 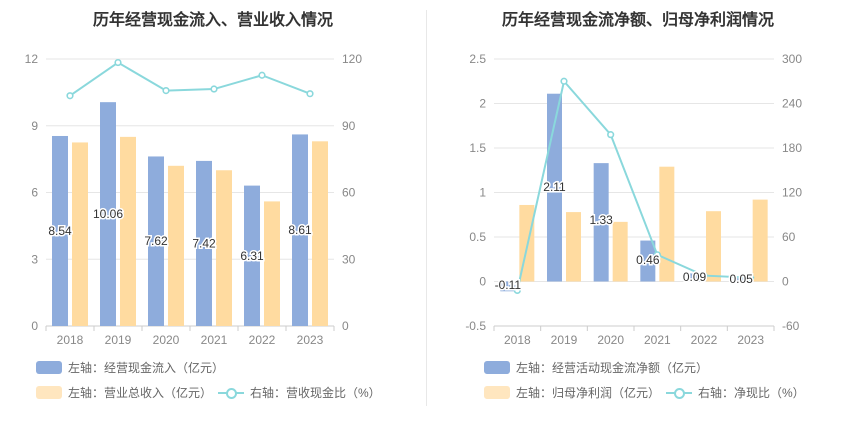 I want to click on right-chart-y-right-tick-label: 300, so click(x=792, y=59).